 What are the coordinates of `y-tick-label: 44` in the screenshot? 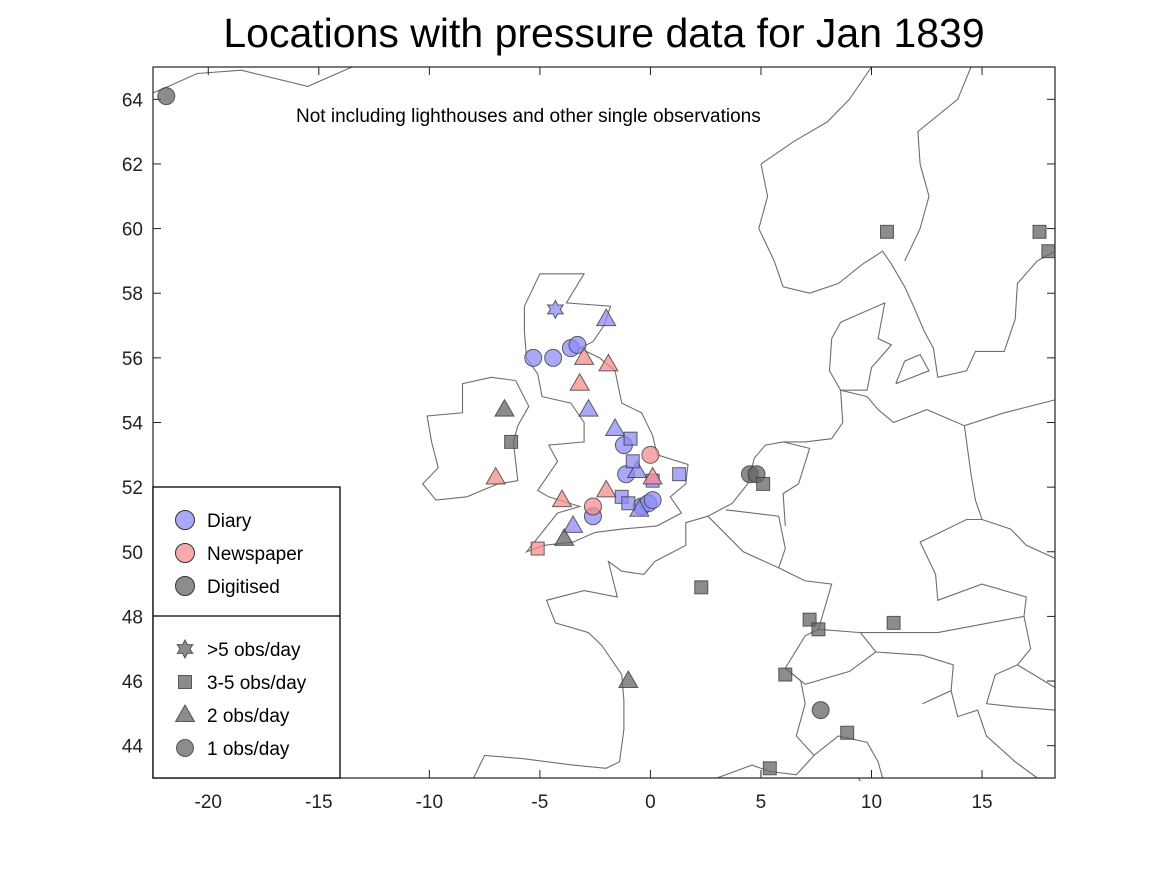 It's located at (133, 747).